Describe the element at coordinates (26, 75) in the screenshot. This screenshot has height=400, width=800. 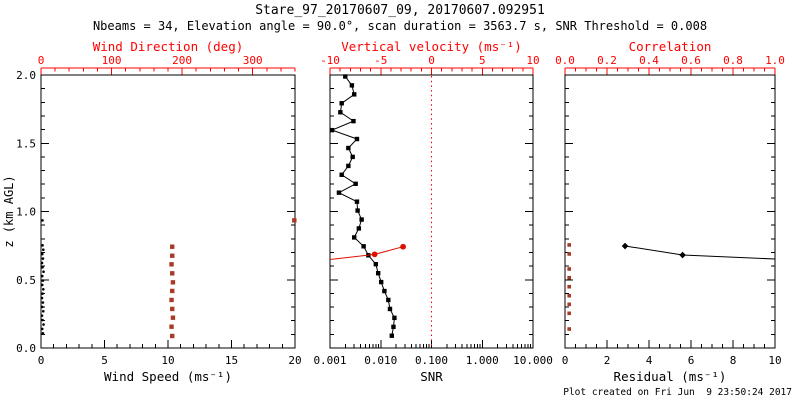
I see `y-tick-label: 2.0` at that location.